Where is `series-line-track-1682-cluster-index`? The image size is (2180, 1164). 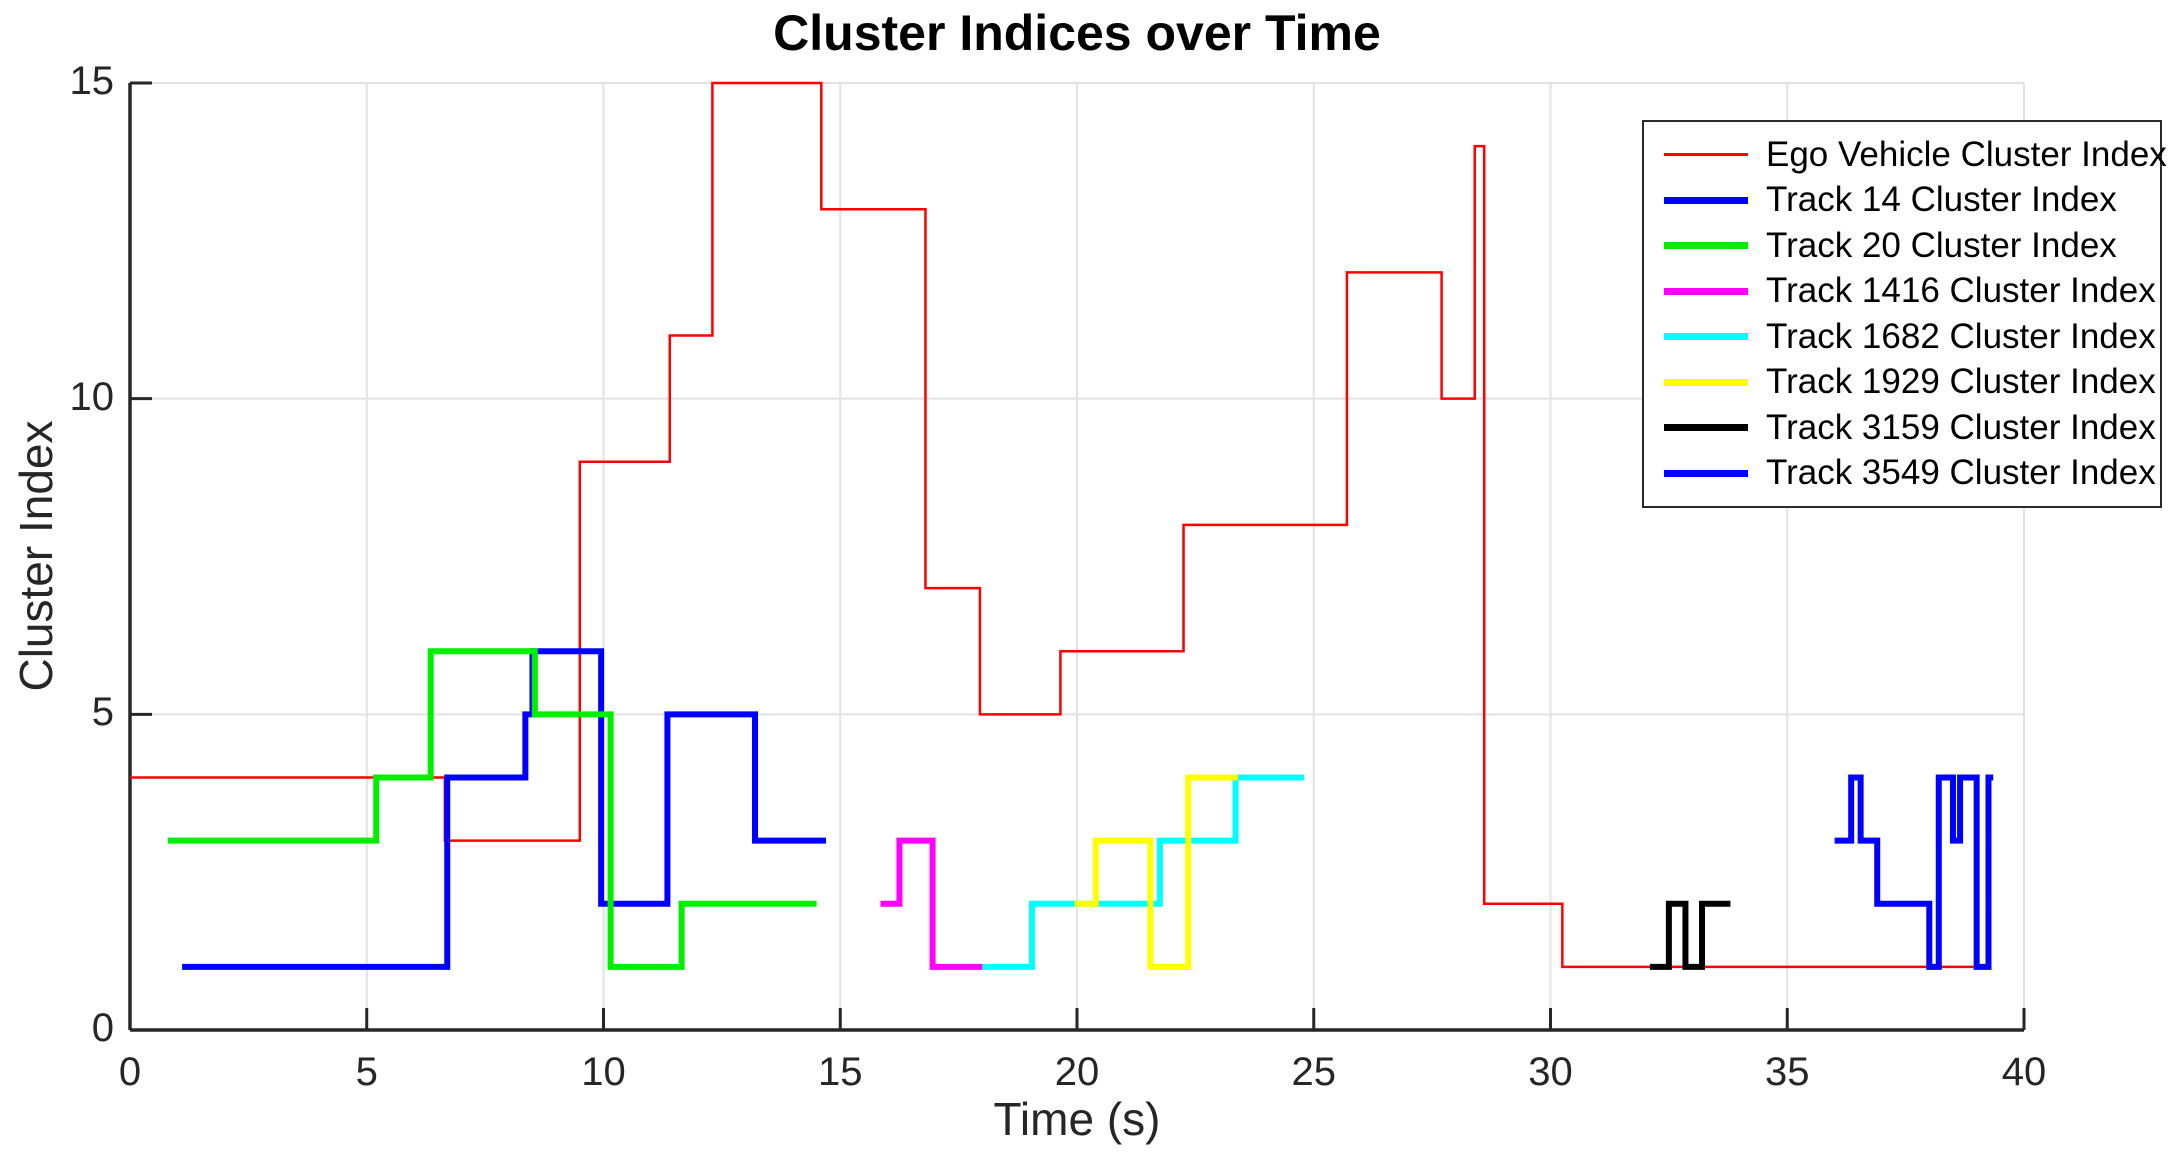 series-line-track-1682-cluster-index is located at coordinates (1143, 872).